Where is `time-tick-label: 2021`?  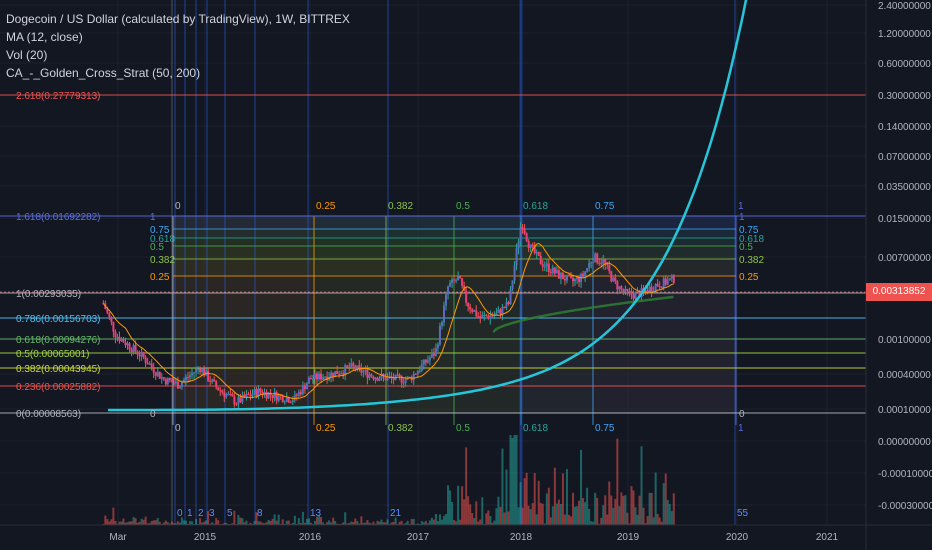 time-tick-label: 2021 is located at coordinates (827, 537).